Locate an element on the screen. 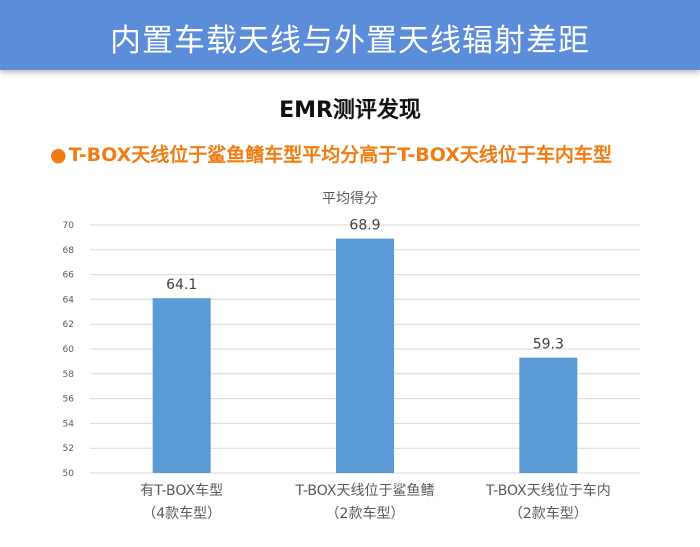 This screenshot has height=547, width=700. y-tick-label: 66 is located at coordinates (69, 276).